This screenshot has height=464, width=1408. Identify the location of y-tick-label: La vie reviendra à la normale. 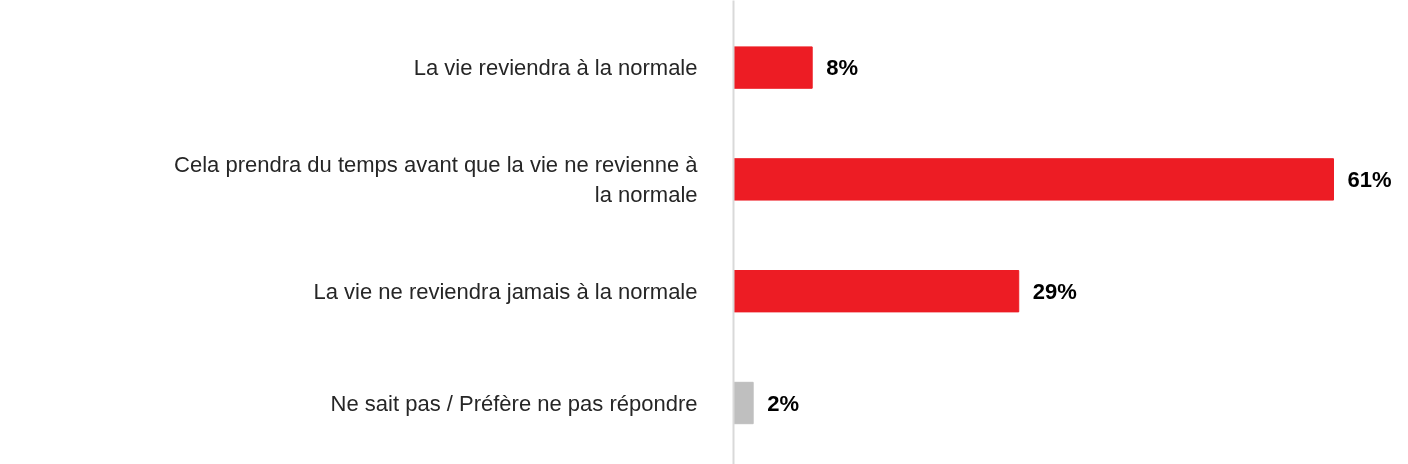
(555, 68).